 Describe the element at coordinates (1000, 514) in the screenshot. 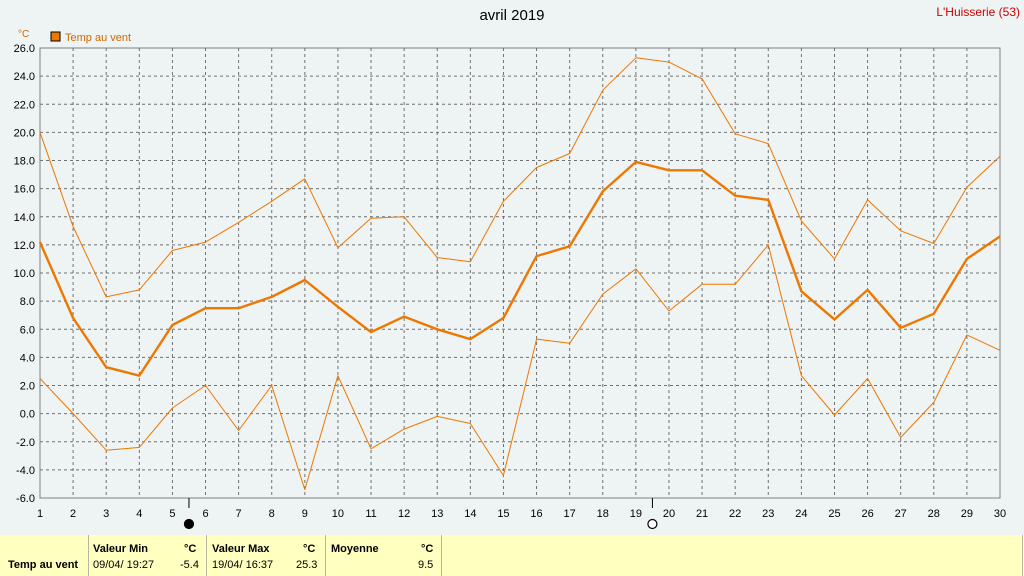

I see `x-tick-label: 30` at that location.